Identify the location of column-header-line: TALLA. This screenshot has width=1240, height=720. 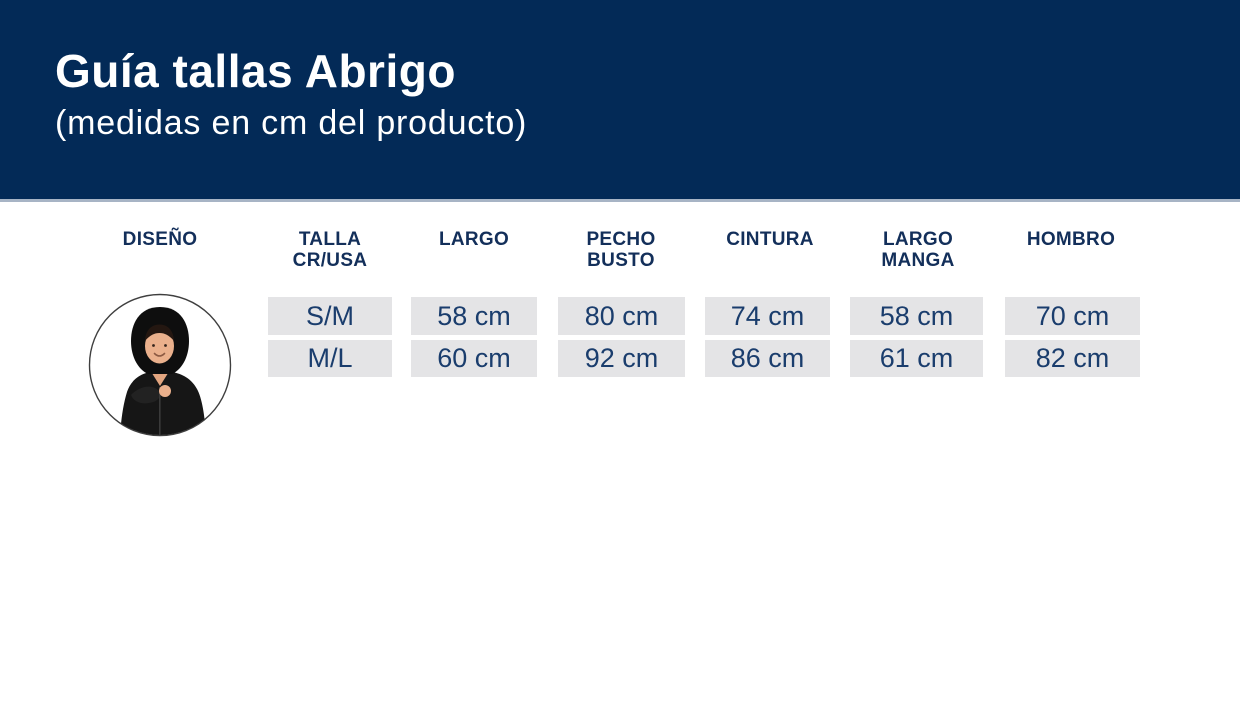
(330, 239).